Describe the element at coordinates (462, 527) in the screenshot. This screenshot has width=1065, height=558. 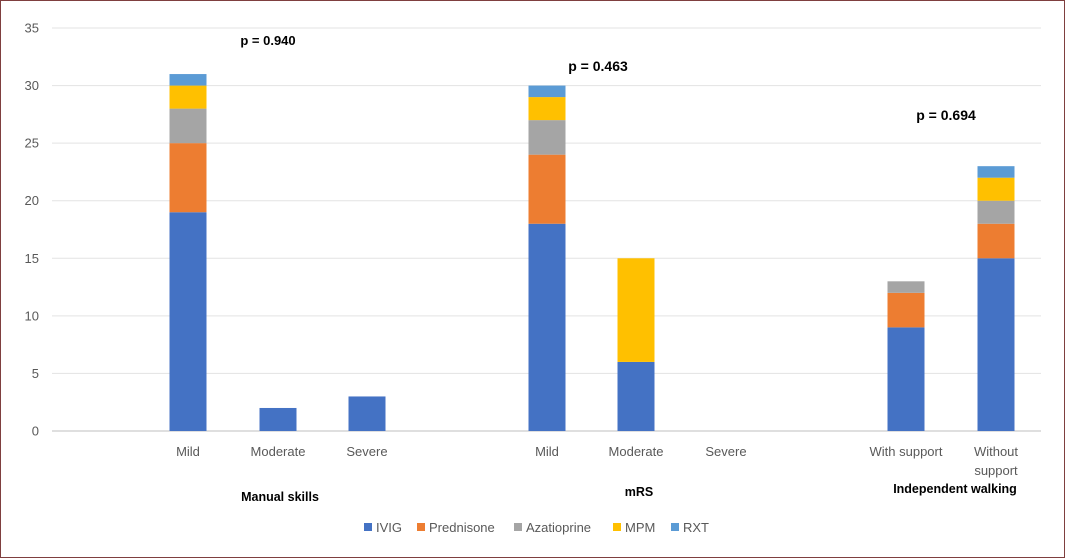
I see `legend-label-prednisone: Prednisone` at that location.